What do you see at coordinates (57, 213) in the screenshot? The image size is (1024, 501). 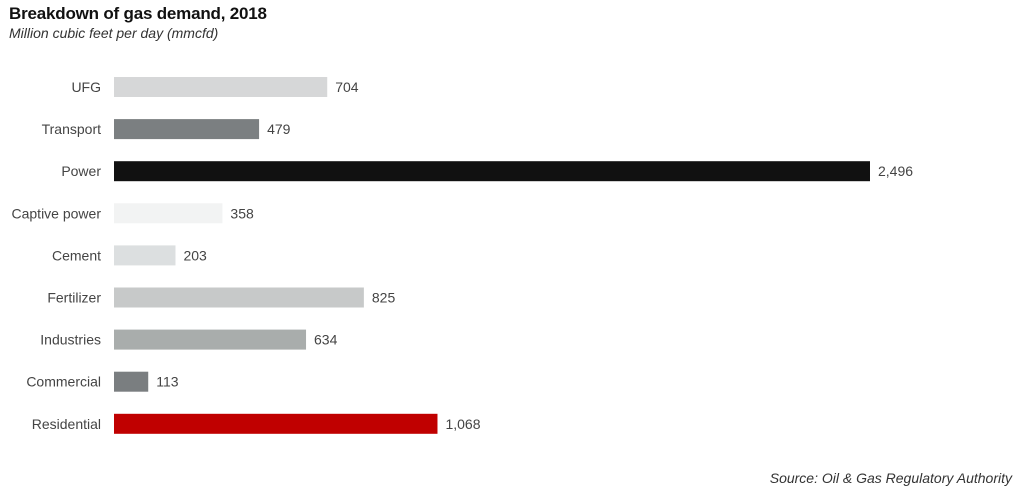 I see `category-label: Captive power` at bounding box center [57, 213].